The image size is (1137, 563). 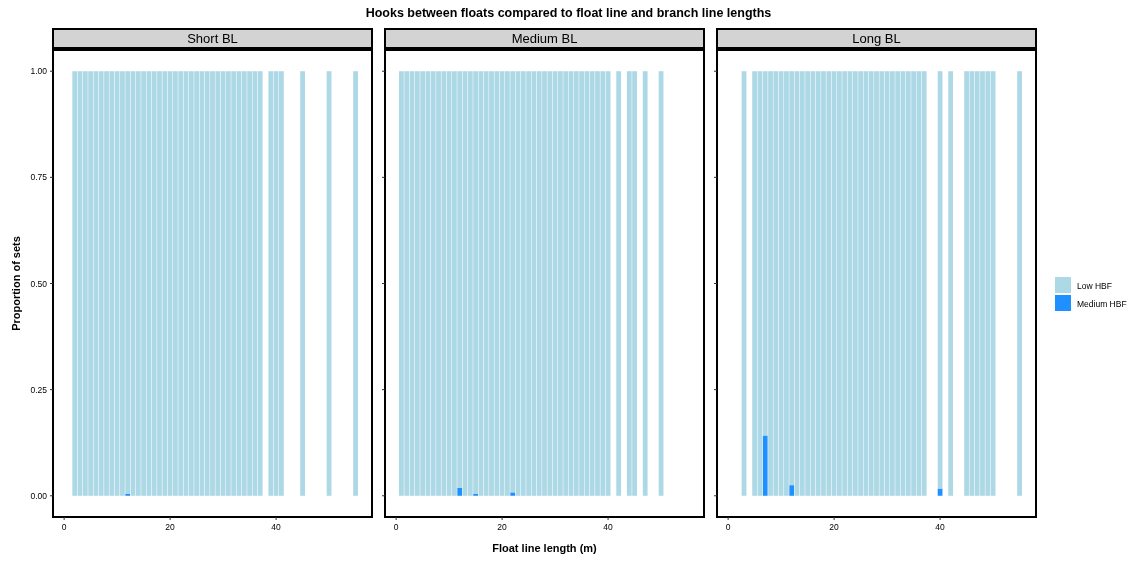 What do you see at coordinates (1094, 286) in the screenshot?
I see `legend-label: Low HBF` at bounding box center [1094, 286].